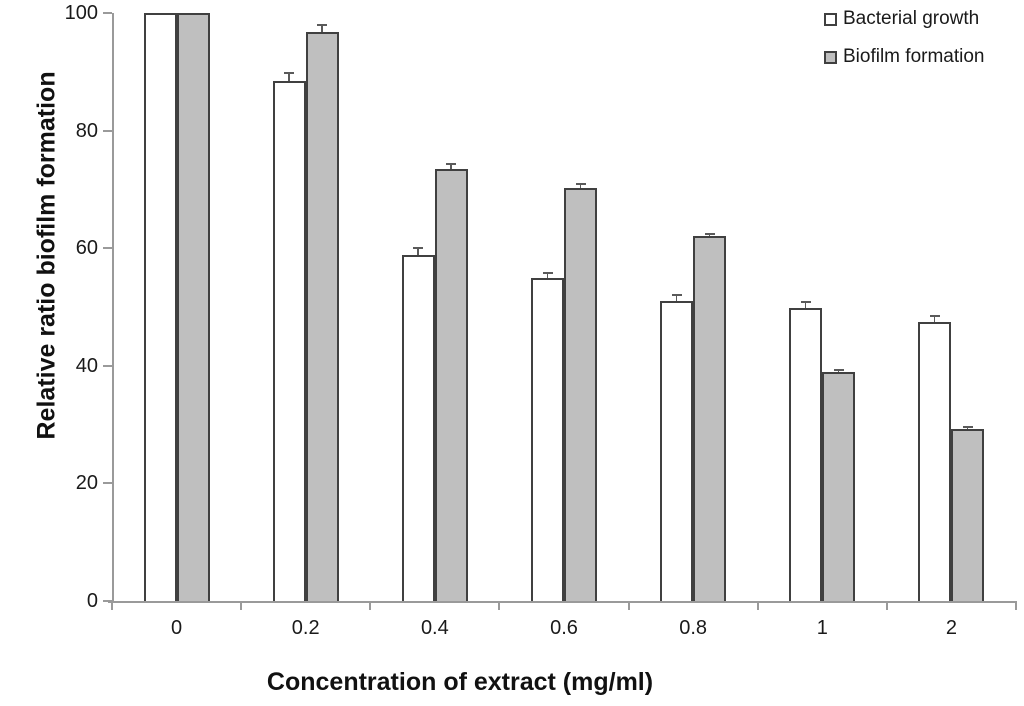  What do you see at coordinates (460, 682) in the screenshot?
I see `x-axis-title: Concentration of extract (mg/ml)` at bounding box center [460, 682].